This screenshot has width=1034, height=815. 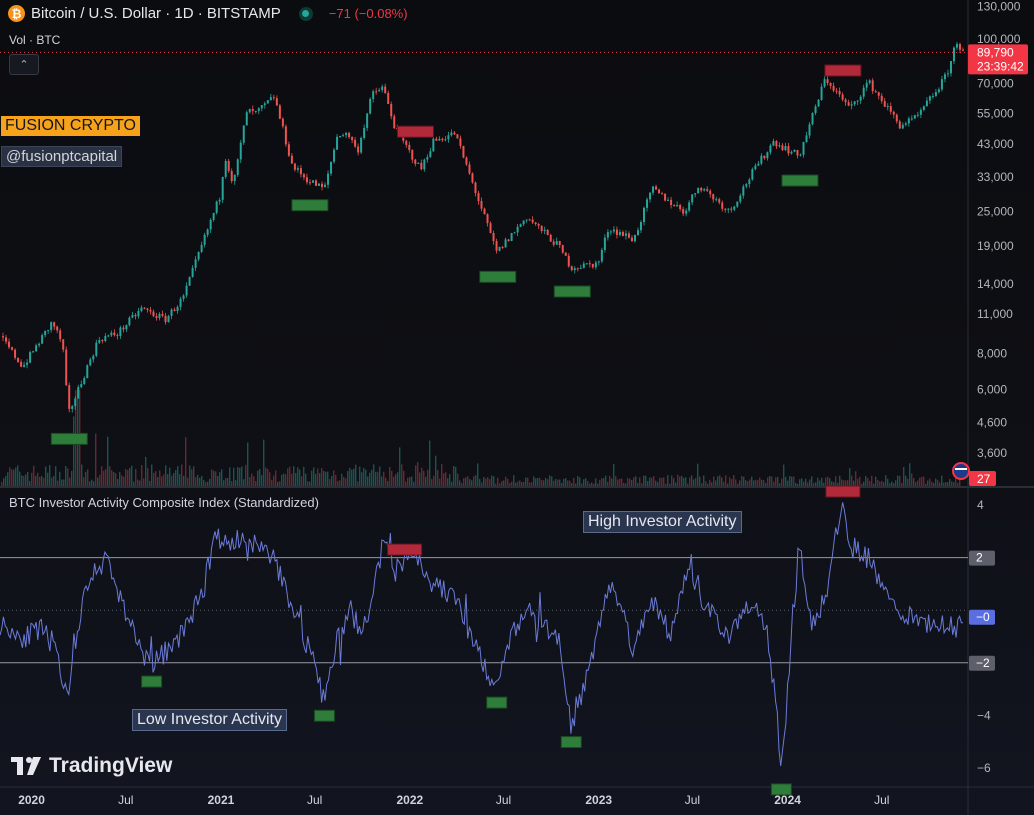 I want to click on symbol-title: Bitcoin / U.S. Dollar · 1D · BITSTAMP, so click(x=156, y=13).